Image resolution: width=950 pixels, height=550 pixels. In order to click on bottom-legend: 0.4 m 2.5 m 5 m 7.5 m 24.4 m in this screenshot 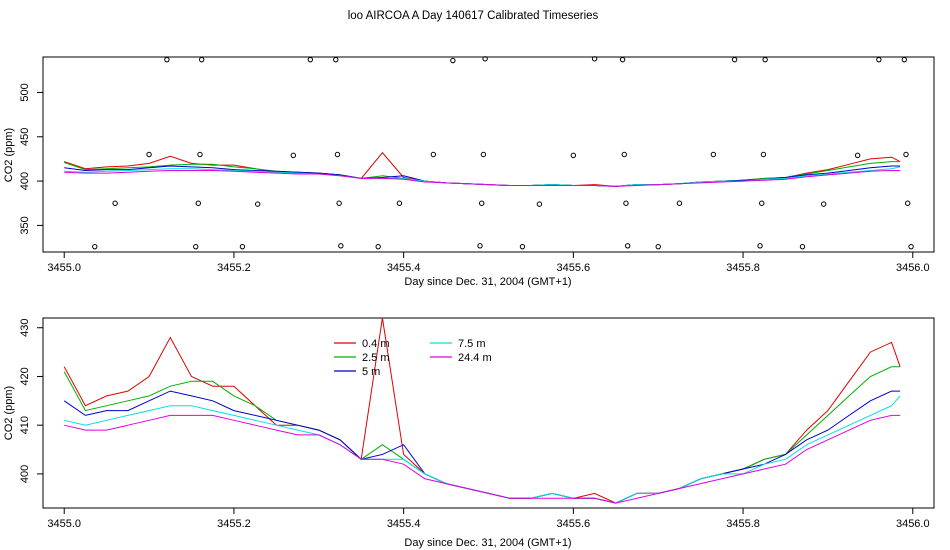, I will do `click(413, 358)`.